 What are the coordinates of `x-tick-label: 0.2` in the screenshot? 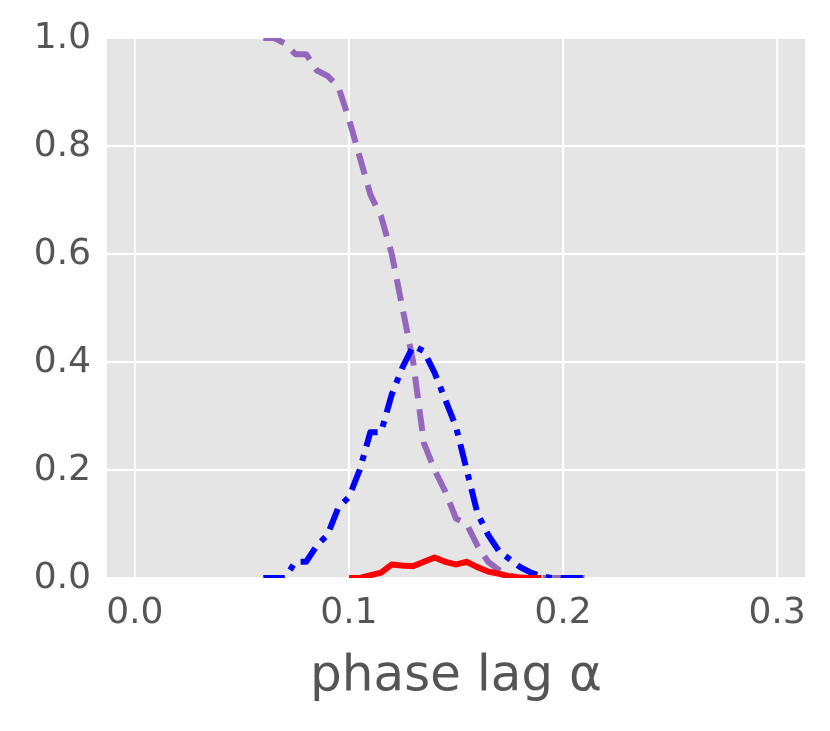 It's located at (562, 611).